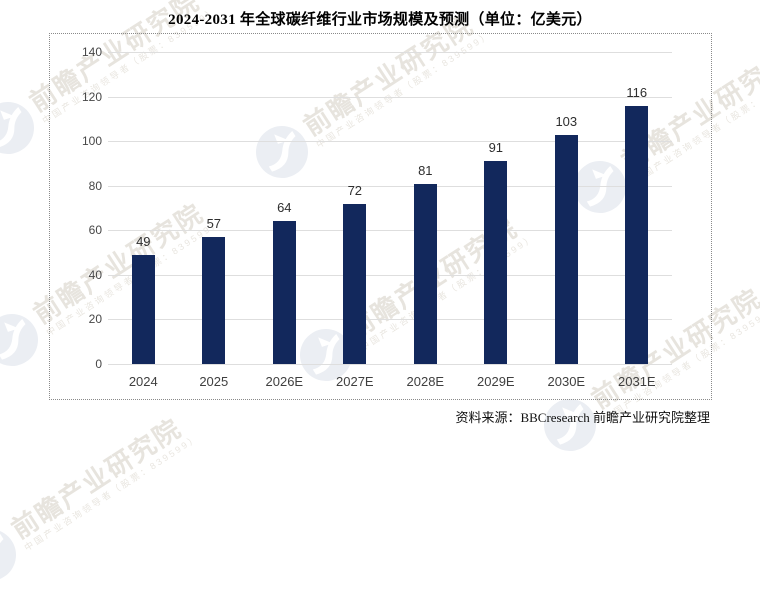  I want to click on bar-value-label: 57, so click(214, 223).